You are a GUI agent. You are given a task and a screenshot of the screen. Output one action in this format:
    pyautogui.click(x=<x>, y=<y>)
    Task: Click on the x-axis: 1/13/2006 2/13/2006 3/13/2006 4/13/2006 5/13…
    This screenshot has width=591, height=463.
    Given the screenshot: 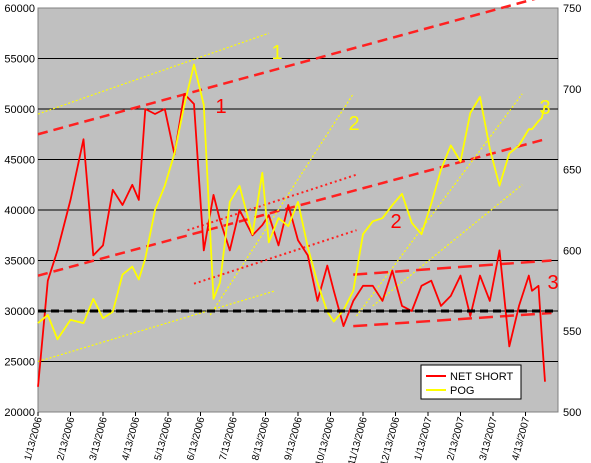 What is the action you would take?
    pyautogui.click(x=278, y=437)
    